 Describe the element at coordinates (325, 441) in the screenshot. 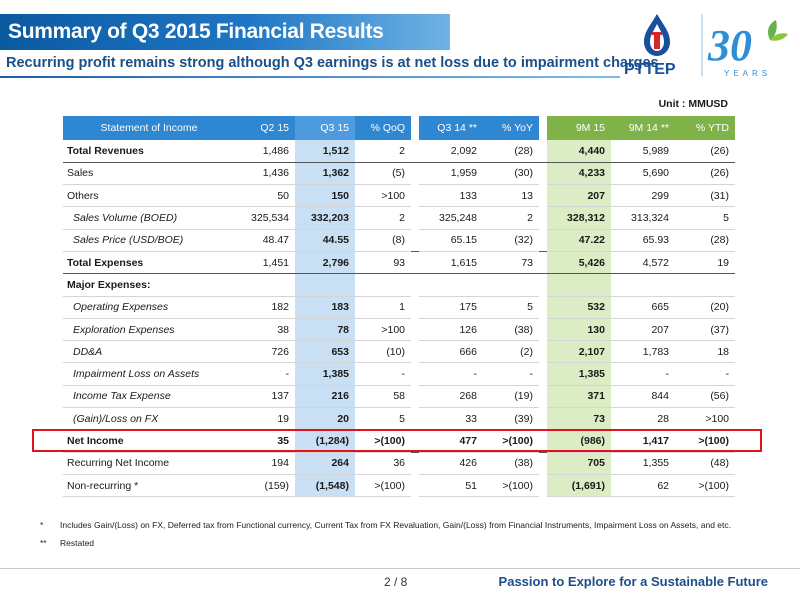

I see `value-cell: (1,284)` at that location.